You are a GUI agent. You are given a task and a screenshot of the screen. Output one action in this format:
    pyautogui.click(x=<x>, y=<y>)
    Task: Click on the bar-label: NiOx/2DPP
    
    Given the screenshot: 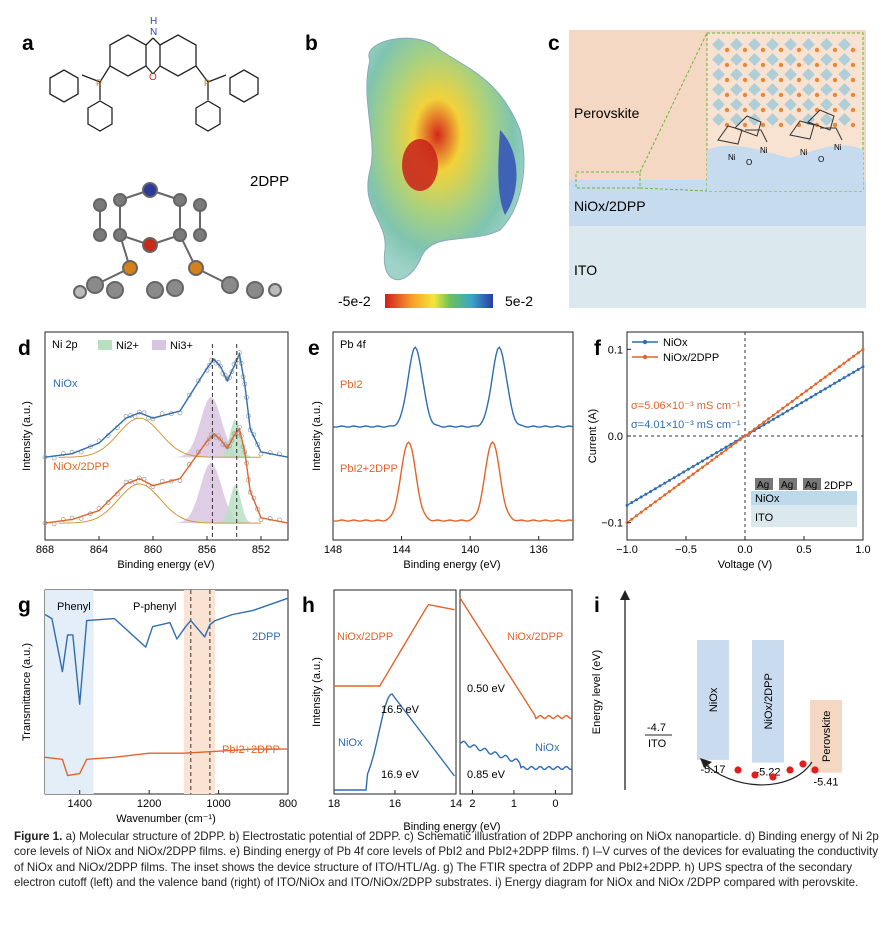 What is the action you would take?
    pyautogui.click(x=769, y=701)
    